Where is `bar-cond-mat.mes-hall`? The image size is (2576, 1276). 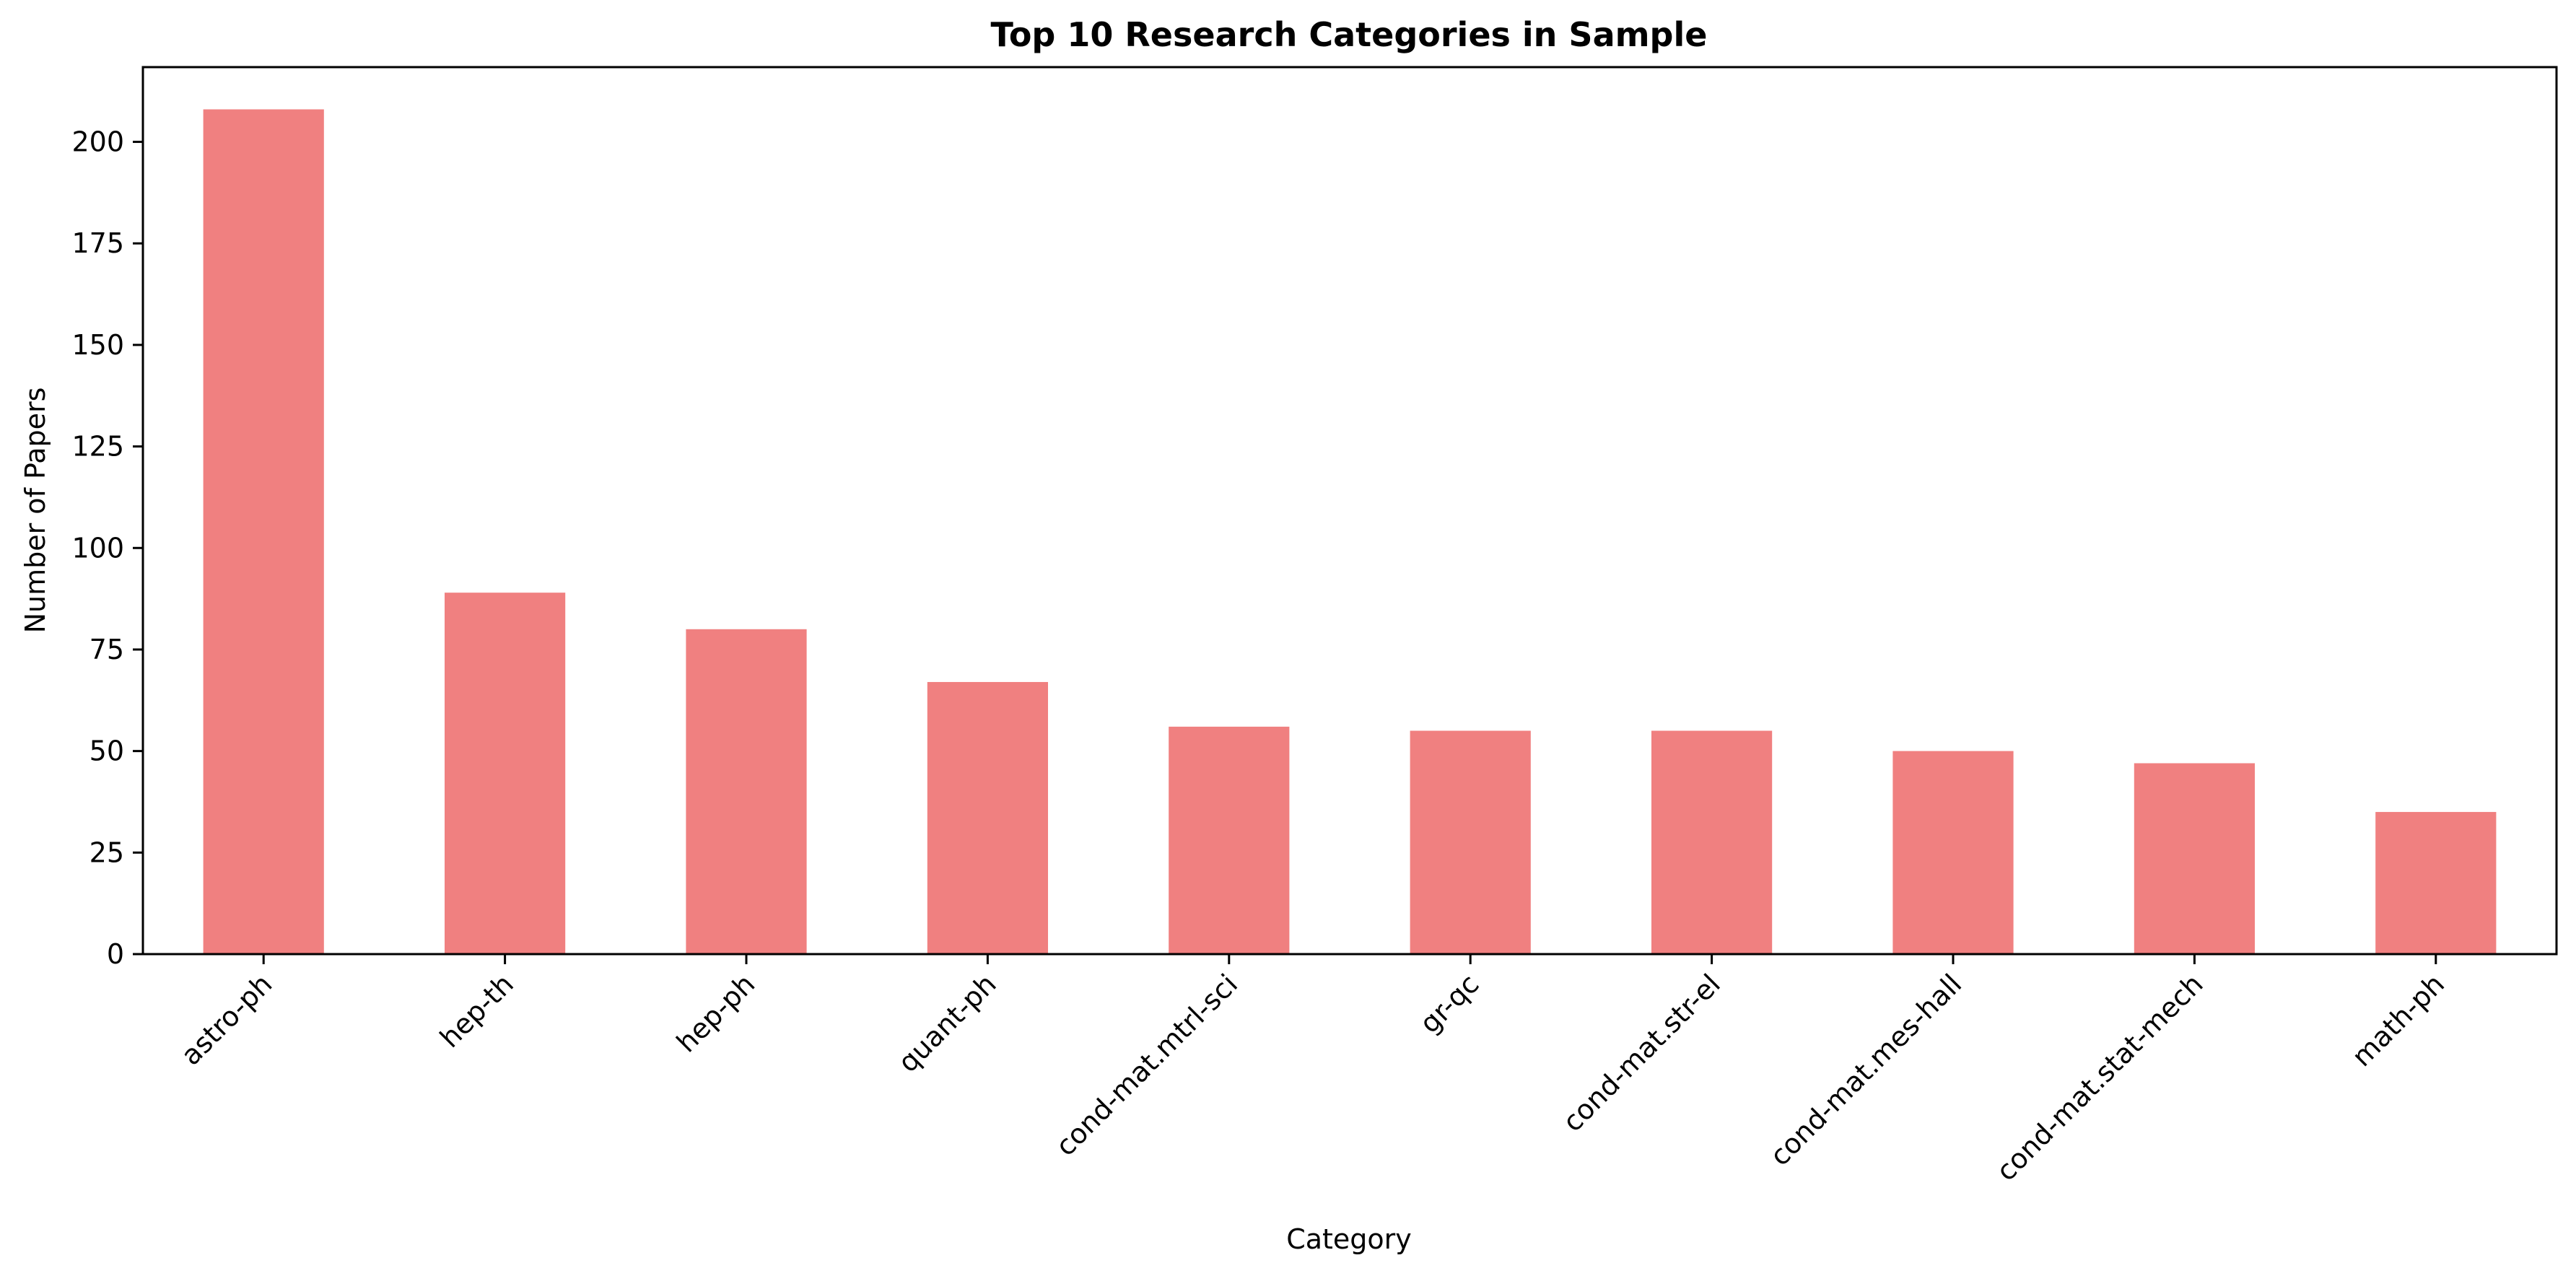
bar-cond-mat.mes-hall is located at coordinates (1953, 852).